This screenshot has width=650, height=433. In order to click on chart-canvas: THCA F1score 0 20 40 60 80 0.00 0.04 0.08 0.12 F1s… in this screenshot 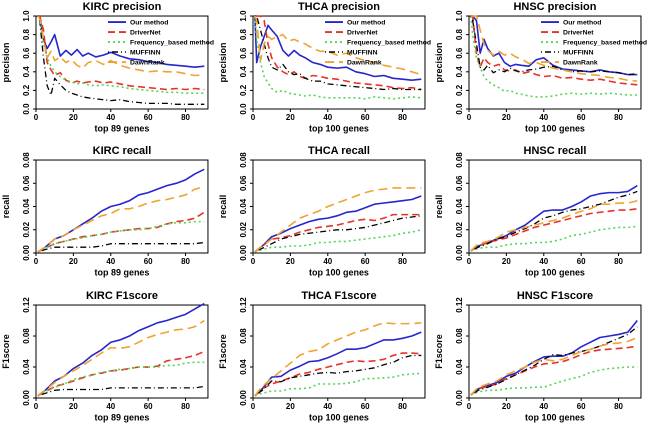, I will do `click(322, 356)`.